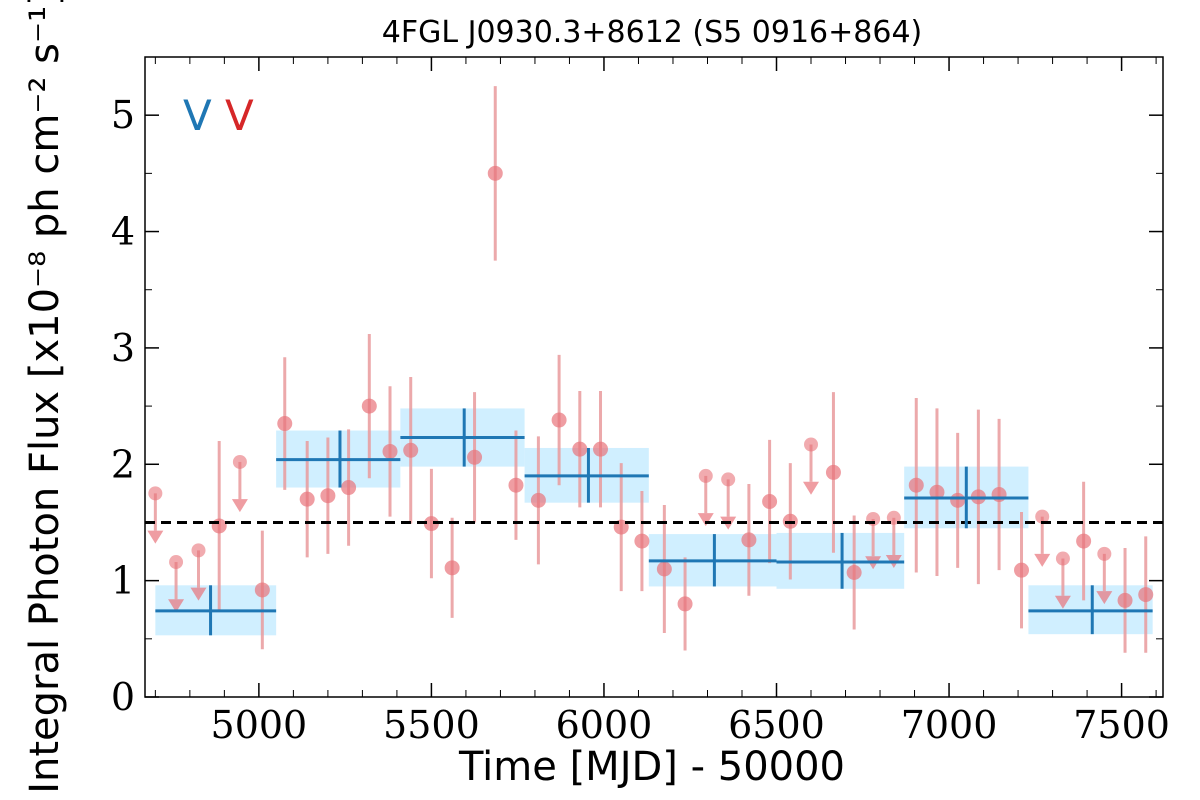 This screenshot has width=1200, height=800. What do you see at coordinates (1121, 725) in the screenshot?
I see `x-tick-label: 7500` at bounding box center [1121, 725].